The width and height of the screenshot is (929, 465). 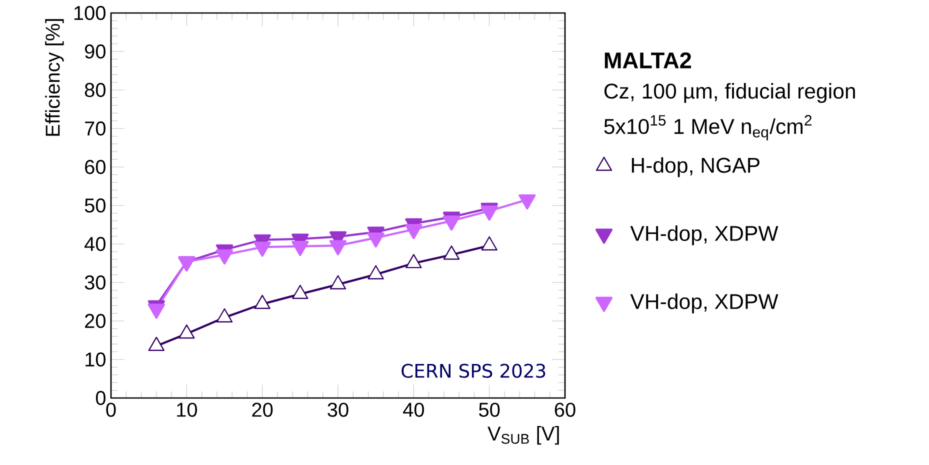 I want to click on y-tick-label: 0, so click(x=101, y=398).